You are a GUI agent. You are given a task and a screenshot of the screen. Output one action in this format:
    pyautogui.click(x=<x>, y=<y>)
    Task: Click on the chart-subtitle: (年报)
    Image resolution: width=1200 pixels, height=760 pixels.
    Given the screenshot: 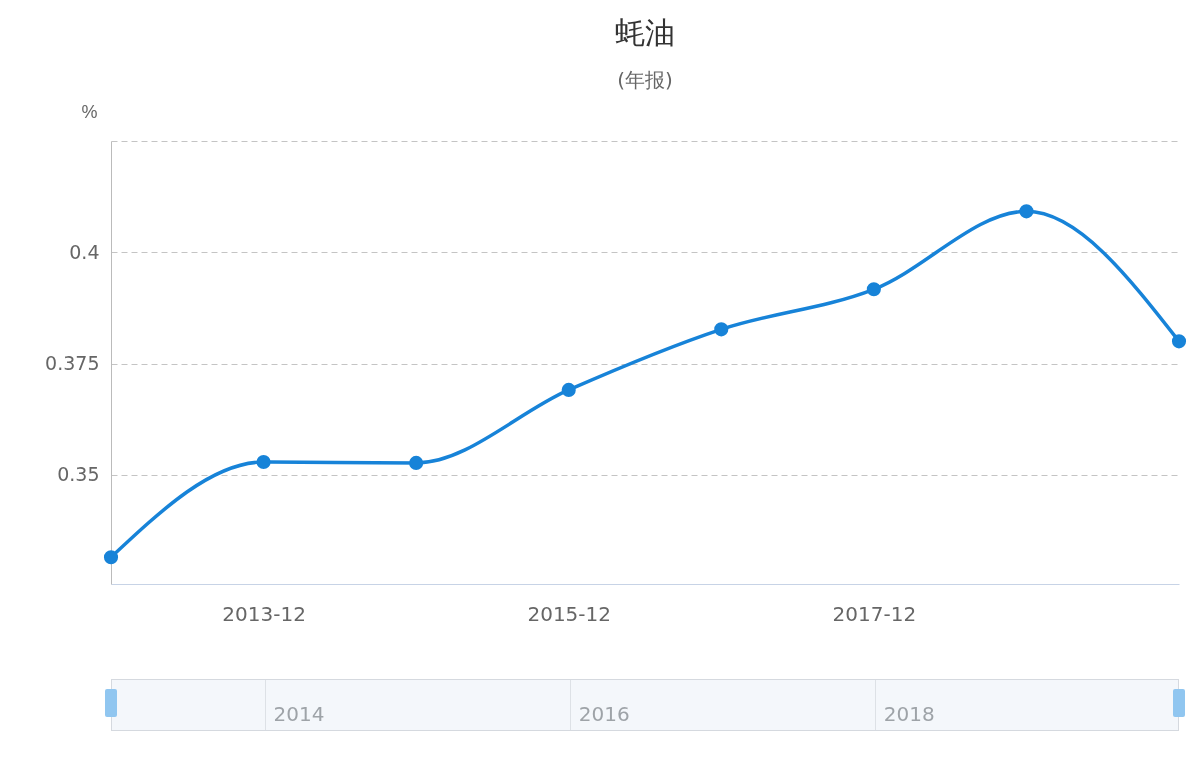 What is the action you would take?
    pyautogui.click(x=645, y=80)
    